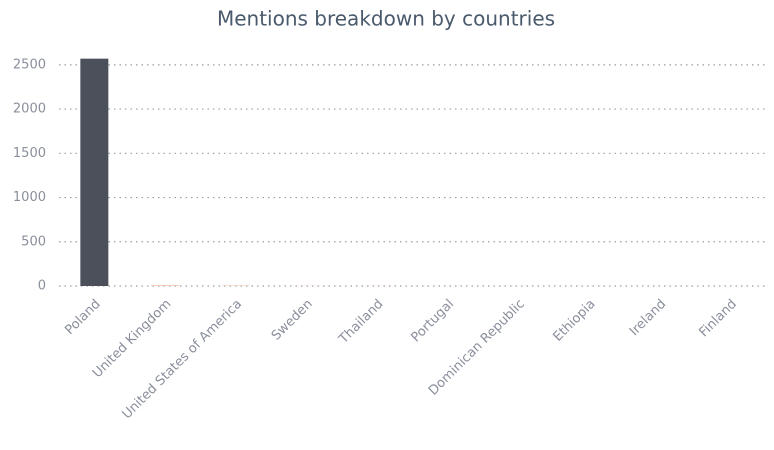 The width and height of the screenshot is (774, 450). Describe the element at coordinates (33, 241) in the screenshot. I see `y-tick-label: 500` at that location.